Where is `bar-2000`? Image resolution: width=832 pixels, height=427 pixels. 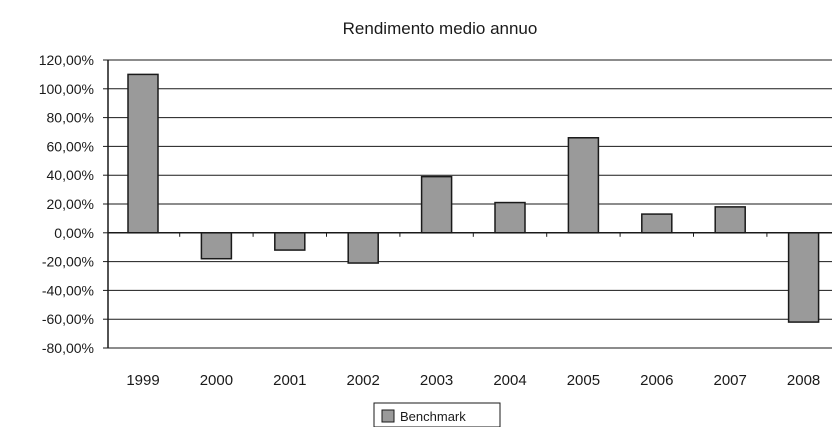
bar-2000 is located at coordinates (216, 246).